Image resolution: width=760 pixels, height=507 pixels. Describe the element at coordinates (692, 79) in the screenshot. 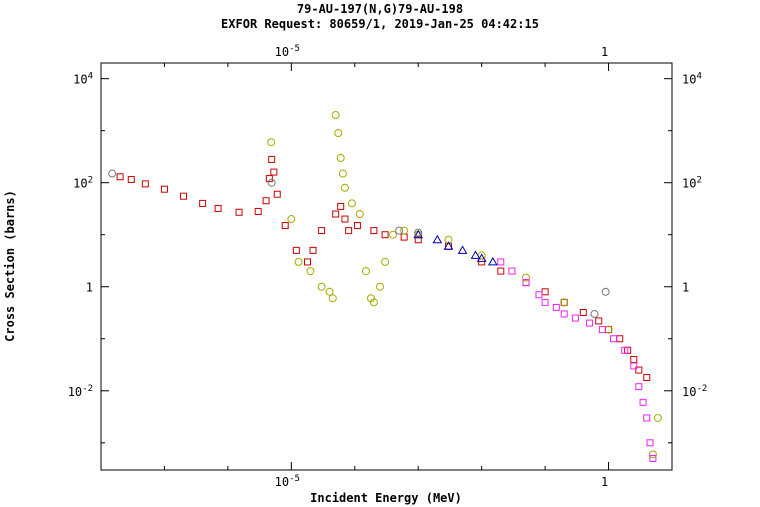

I see `y-tick-label-right: 104` at that location.